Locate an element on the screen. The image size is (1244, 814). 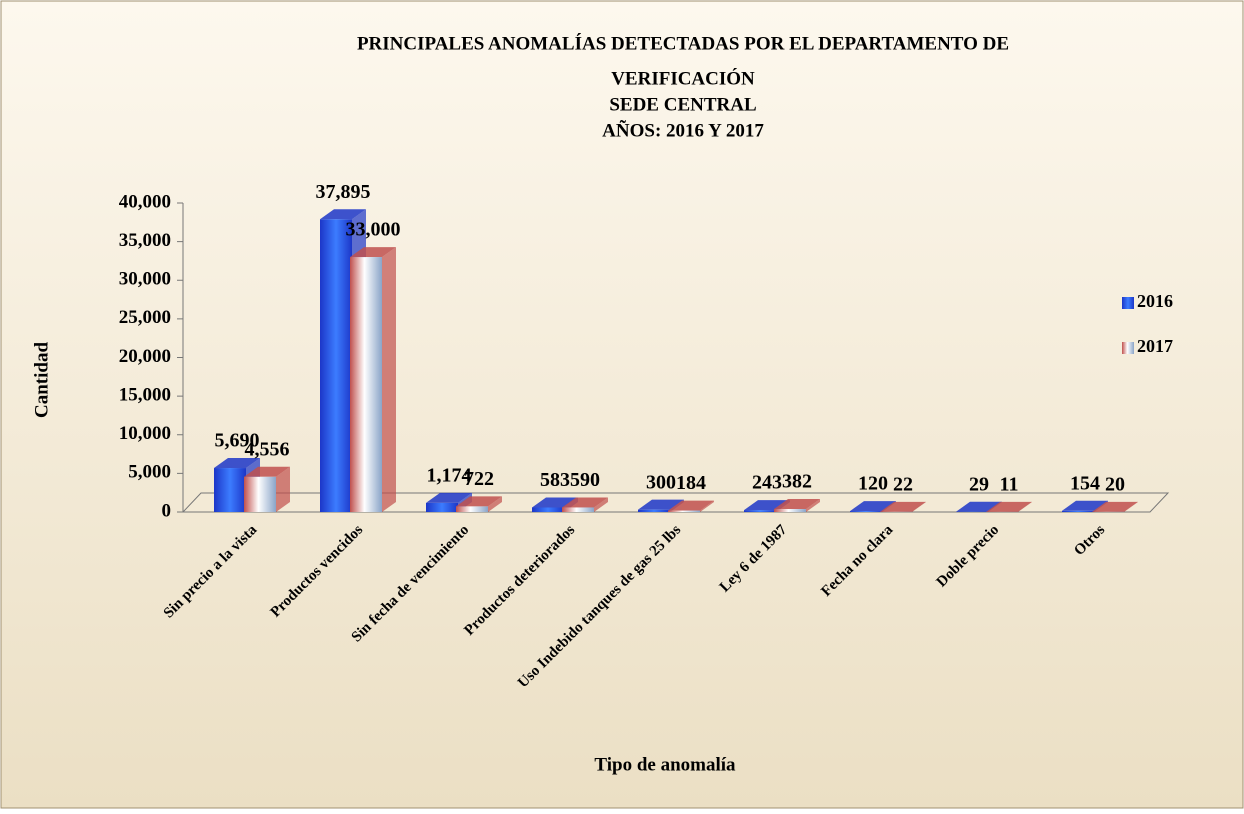
data-label: 120 is located at coordinates (873, 484).